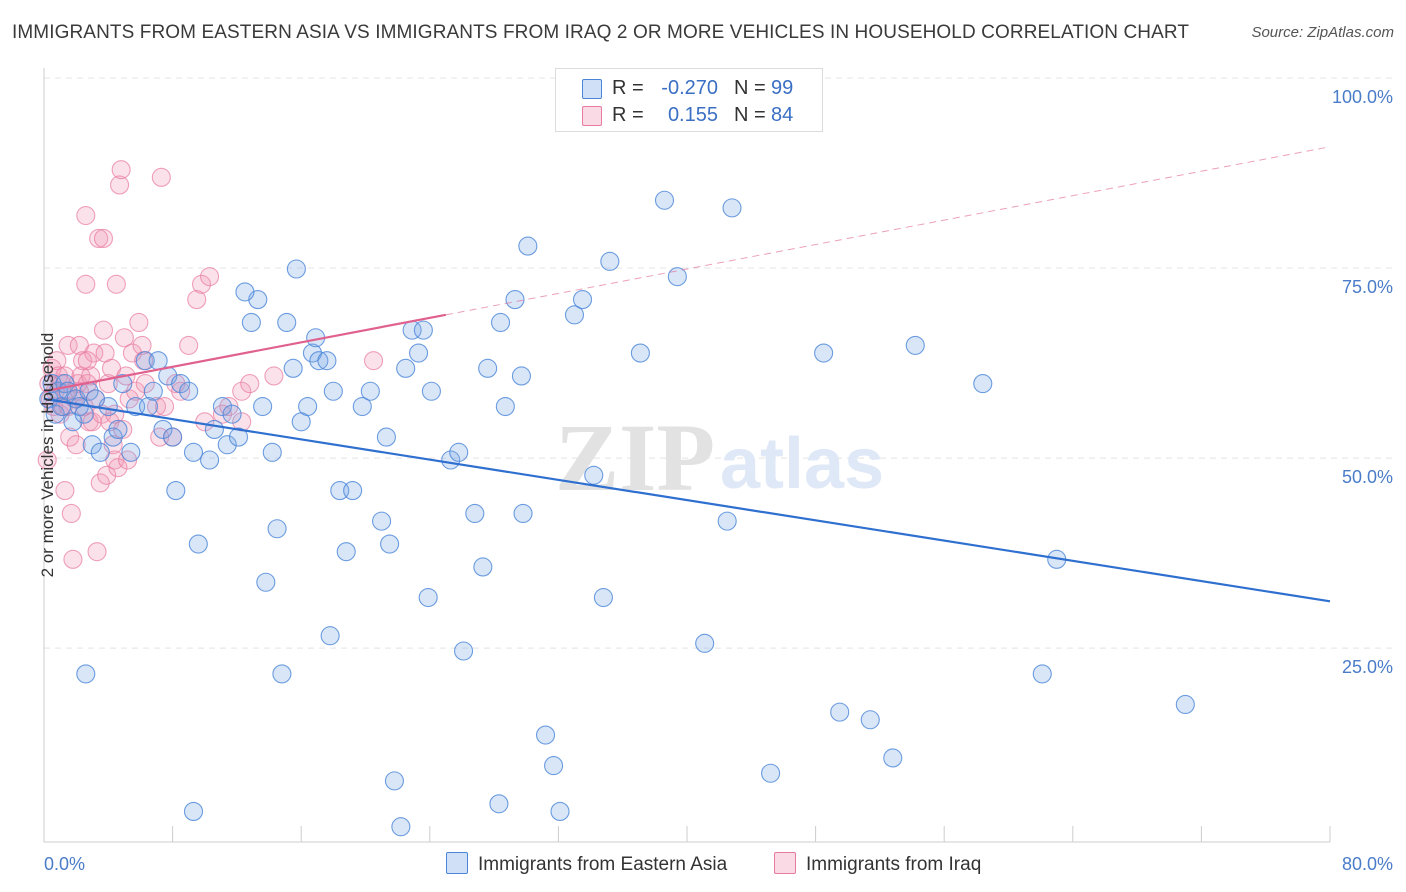 This screenshot has height=892, width=1406. Describe the element at coordinates (47, 455) in the screenshot. I see `y-axis-label: 2 or more Vehicles in Household` at that location.